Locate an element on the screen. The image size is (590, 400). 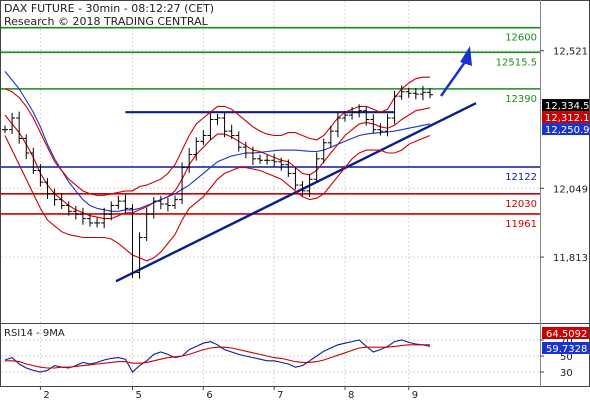
overlay-layer is located at coordinates (455, 71).